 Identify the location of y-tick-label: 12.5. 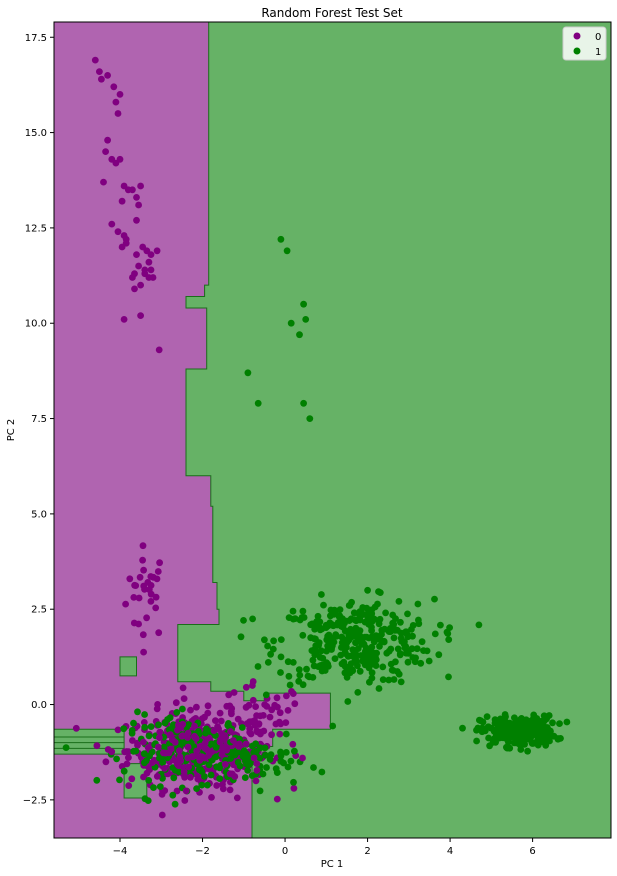
(36, 228).